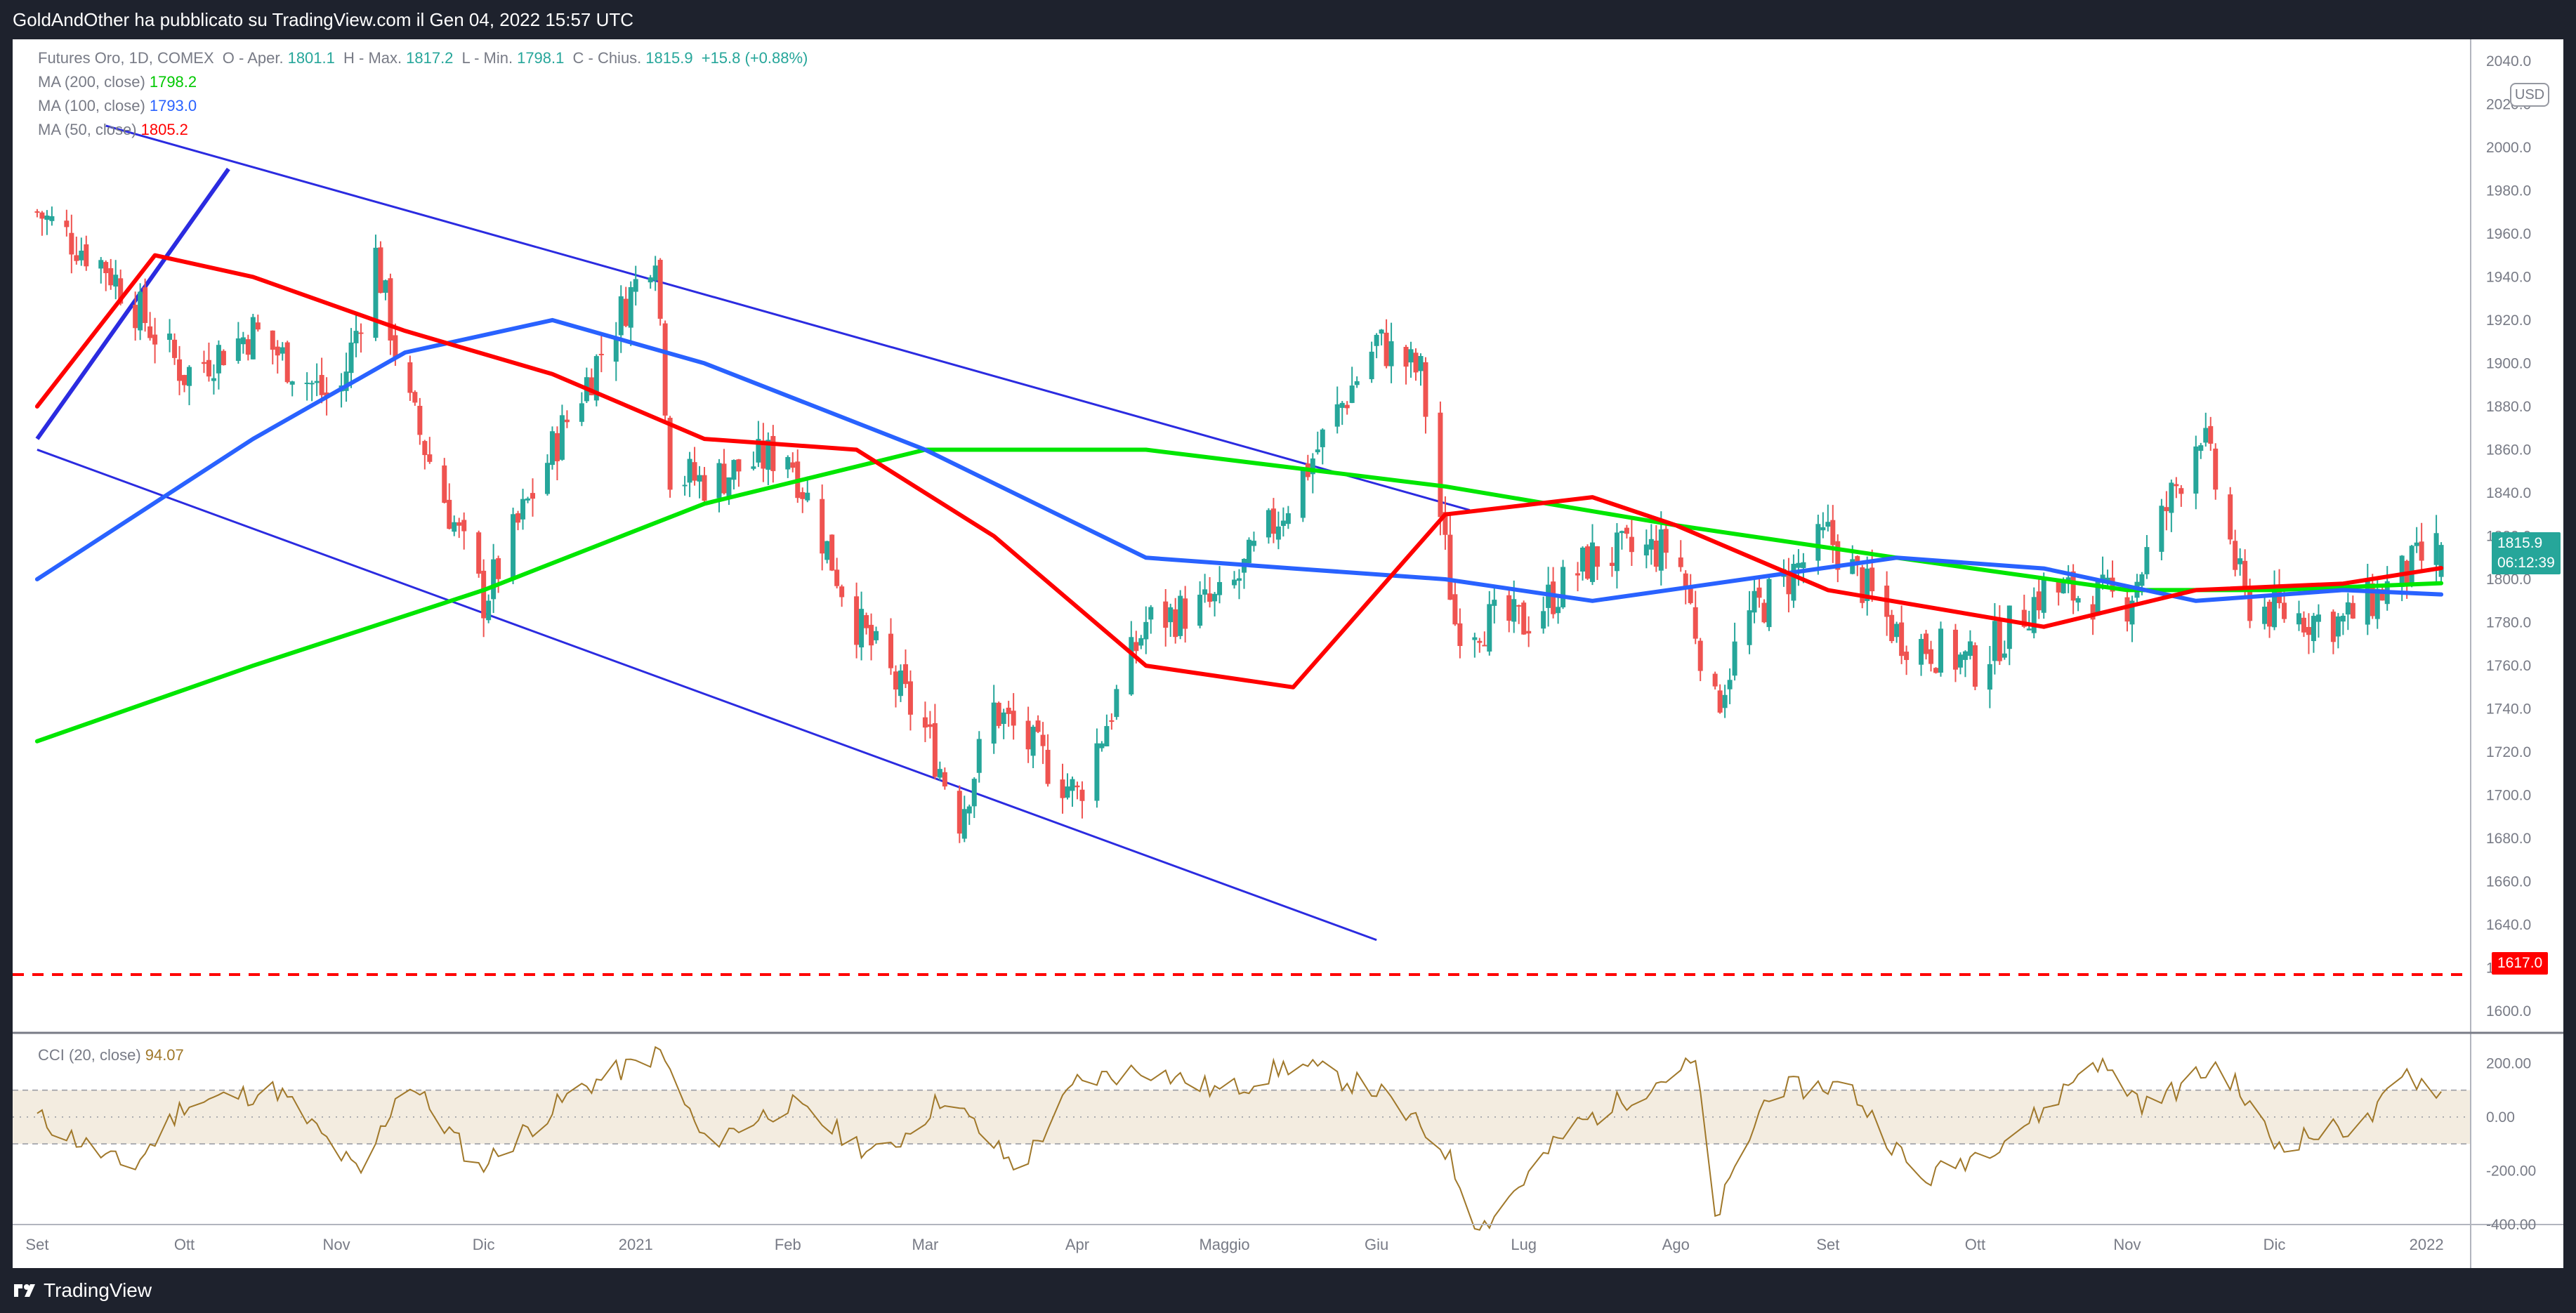 Image resolution: width=2576 pixels, height=1313 pixels. Describe the element at coordinates (2529, 95) in the screenshot. I see `currency-button: USD` at that location.